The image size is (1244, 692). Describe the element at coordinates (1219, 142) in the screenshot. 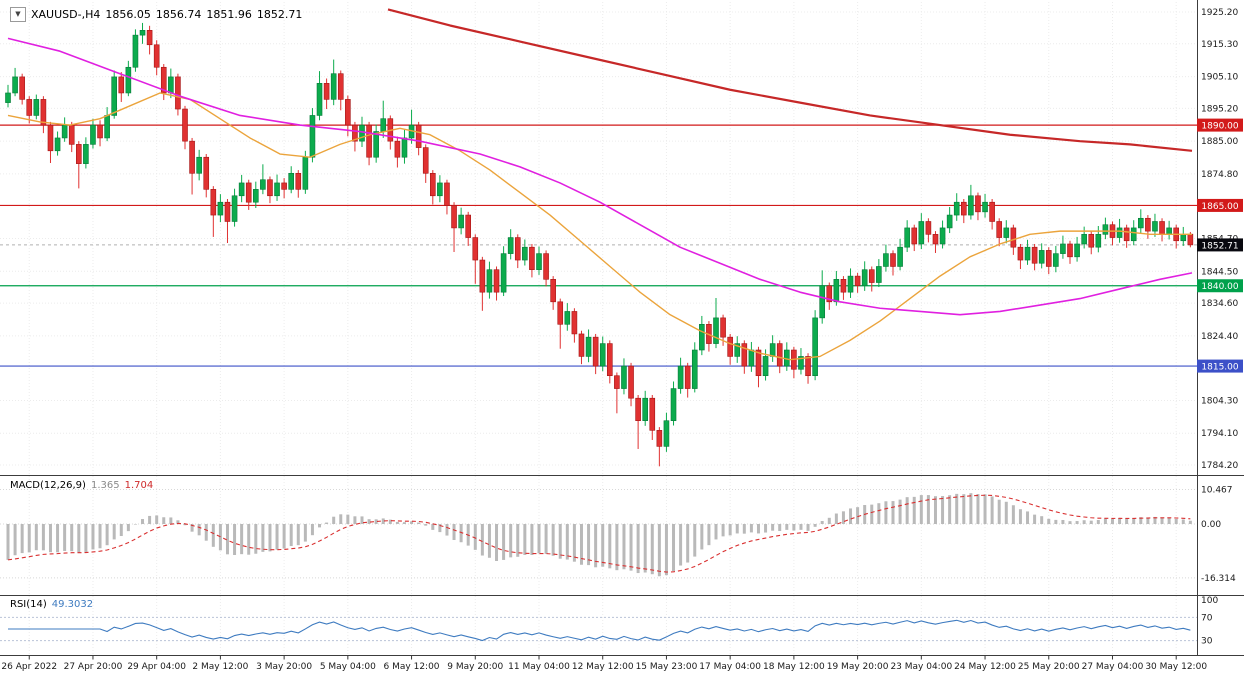

I see `svg-text: 1885.00` at that location.